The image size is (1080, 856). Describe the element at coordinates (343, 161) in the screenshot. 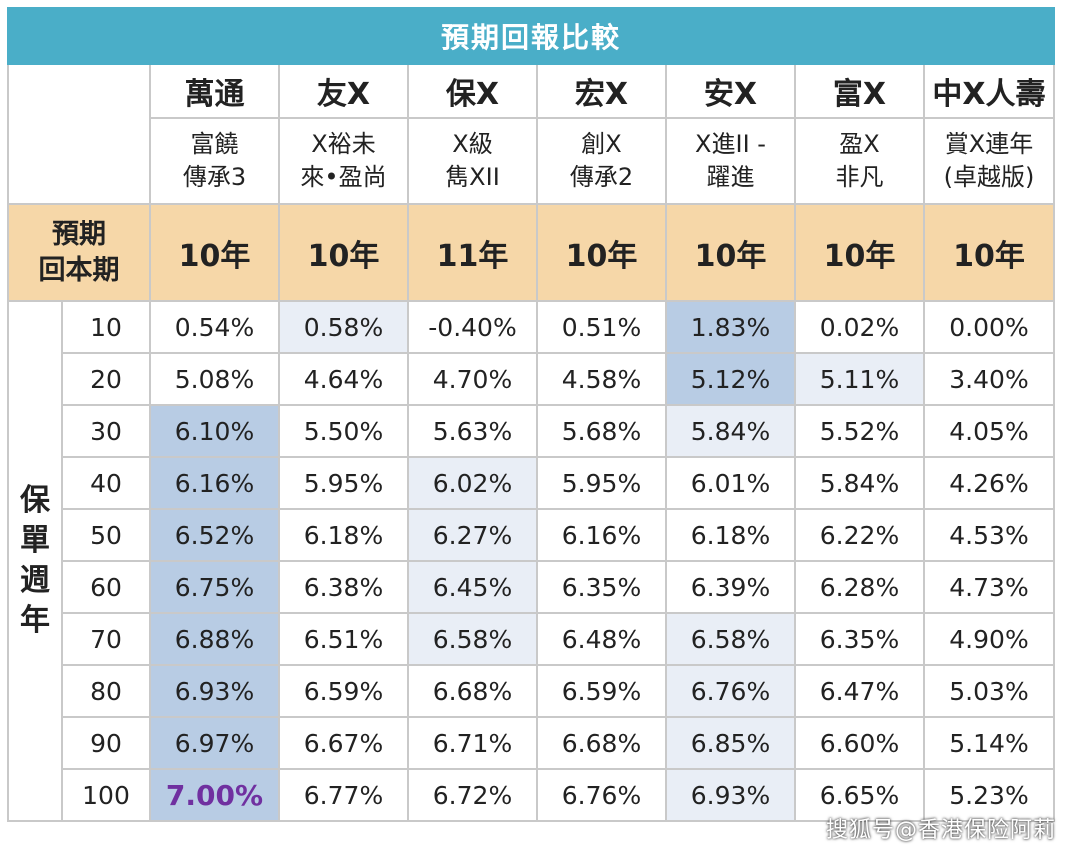

I see `product-name: X裕未來•盈尚` at that location.